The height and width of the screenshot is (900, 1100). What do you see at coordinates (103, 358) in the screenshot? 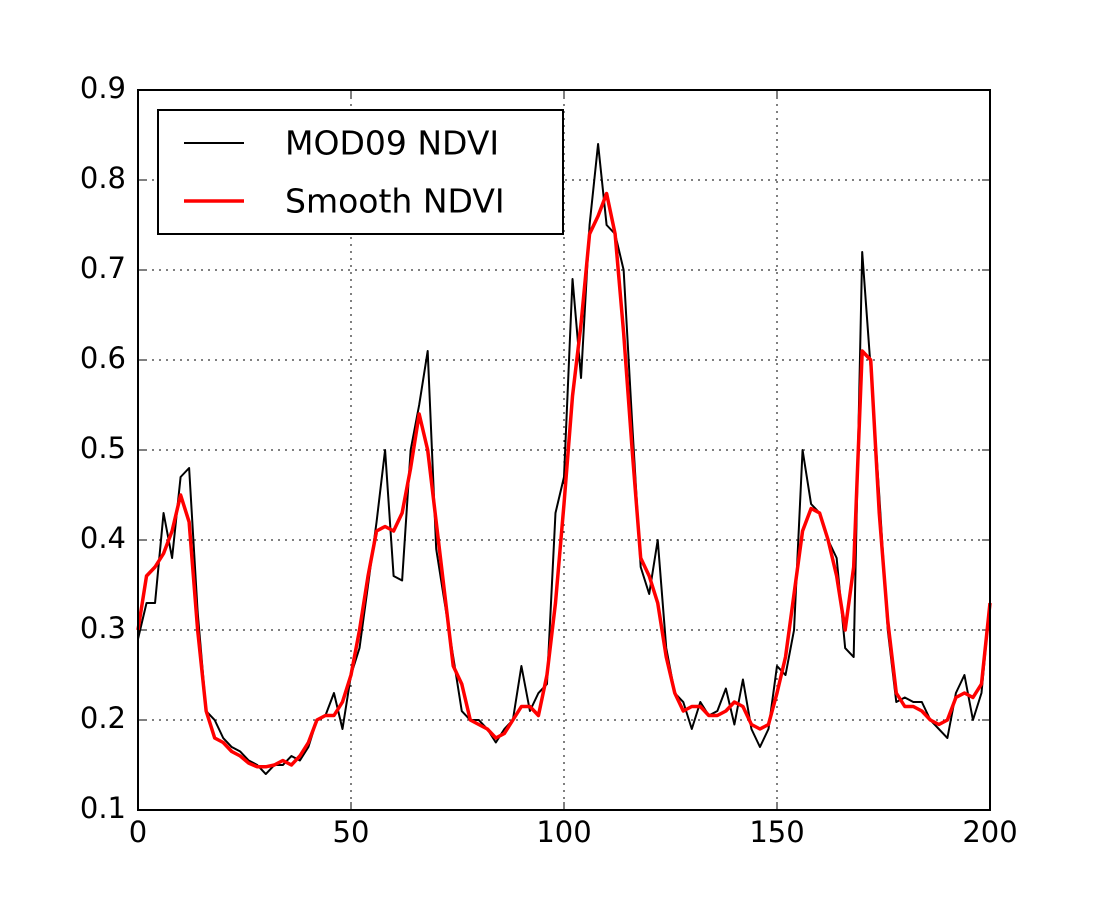
I see `y-tick-label: 0.6` at bounding box center [103, 358].